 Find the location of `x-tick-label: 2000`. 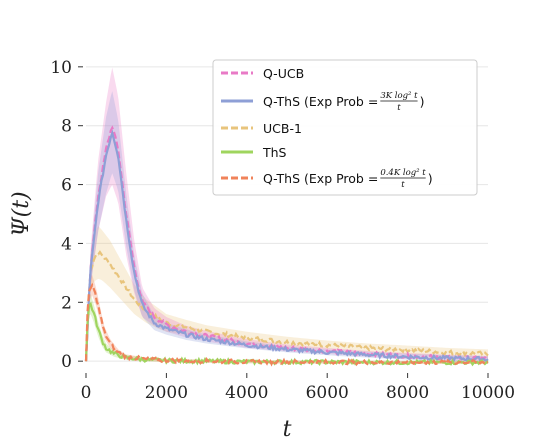

x-tick-label: 2000 is located at coordinates (166, 393).